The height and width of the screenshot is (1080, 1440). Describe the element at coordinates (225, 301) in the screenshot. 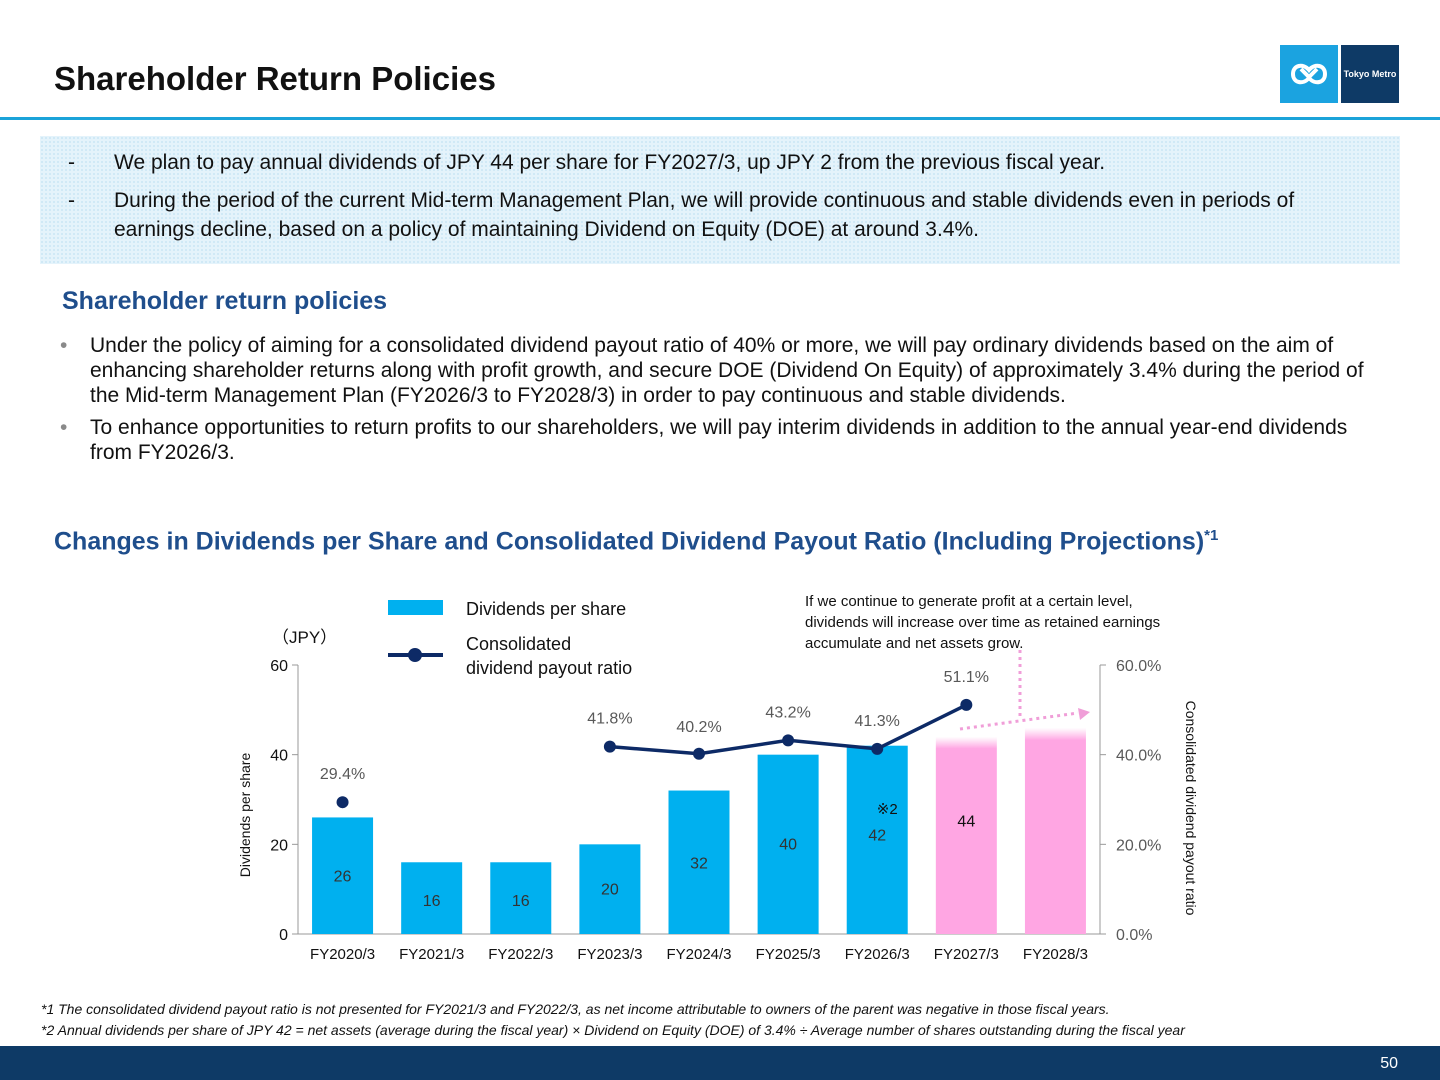

I see `section-title: Shareholder return policies` at that location.